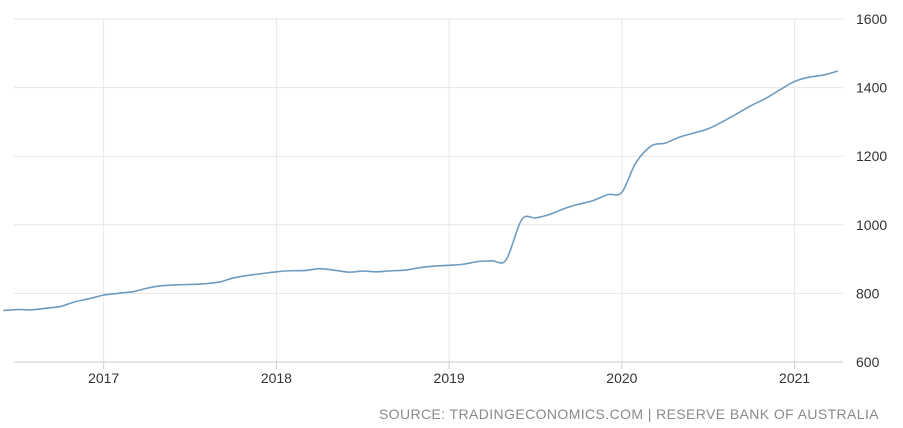 The width and height of the screenshot is (903, 428). Describe the element at coordinates (871, 88) in the screenshot. I see `y-tick-label: 1400` at that location.